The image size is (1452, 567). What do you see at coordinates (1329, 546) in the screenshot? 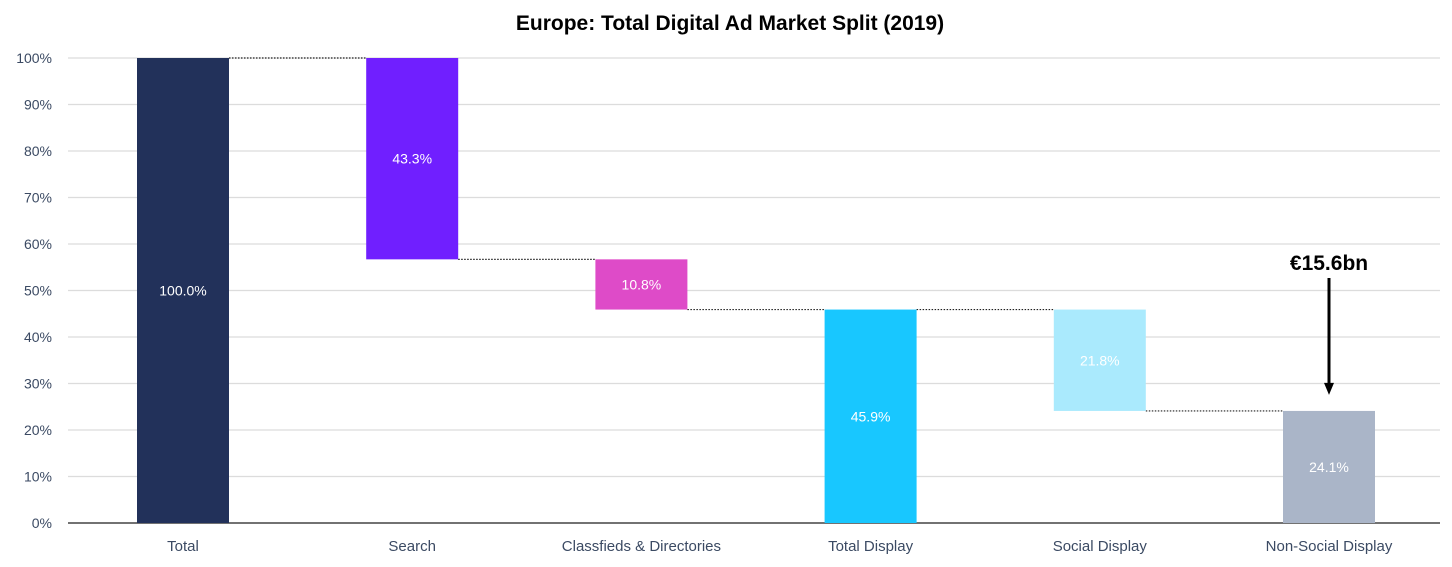
I see `x-tick-label: Non-Social Display` at bounding box center [1329, 546].